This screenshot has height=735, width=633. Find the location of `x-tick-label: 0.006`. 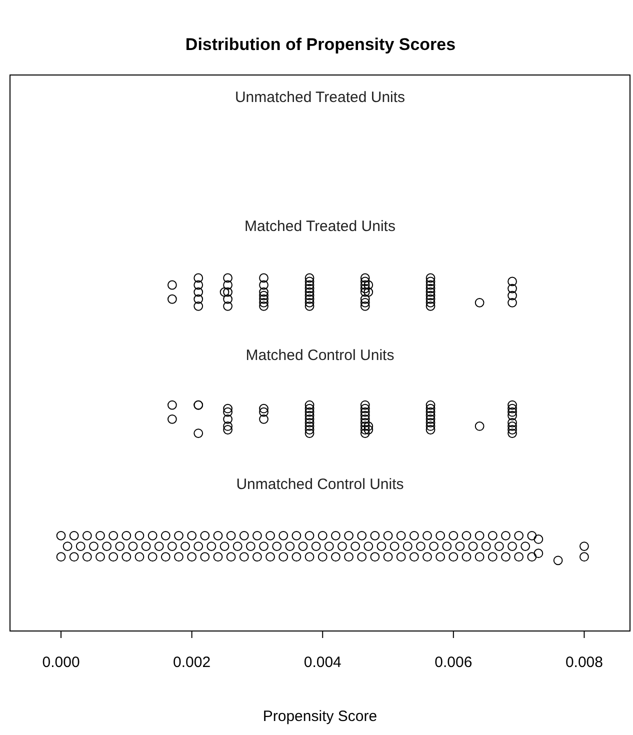

x-tick-label: 0.006 is located at coordinates (453, 662).